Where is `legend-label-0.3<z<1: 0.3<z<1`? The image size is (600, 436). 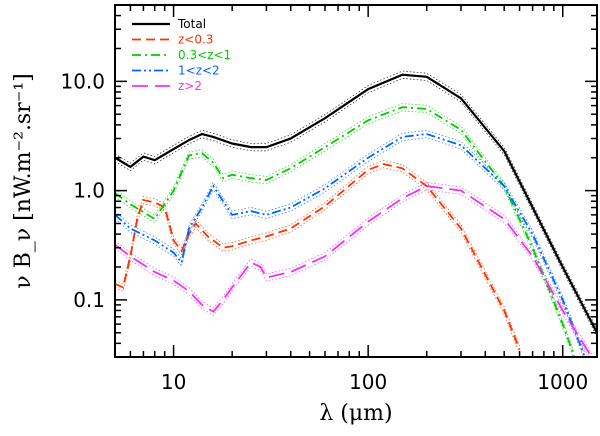 legend-label-0.3<z<1: 0.3<z<1 is located at coordinates (204, 55).